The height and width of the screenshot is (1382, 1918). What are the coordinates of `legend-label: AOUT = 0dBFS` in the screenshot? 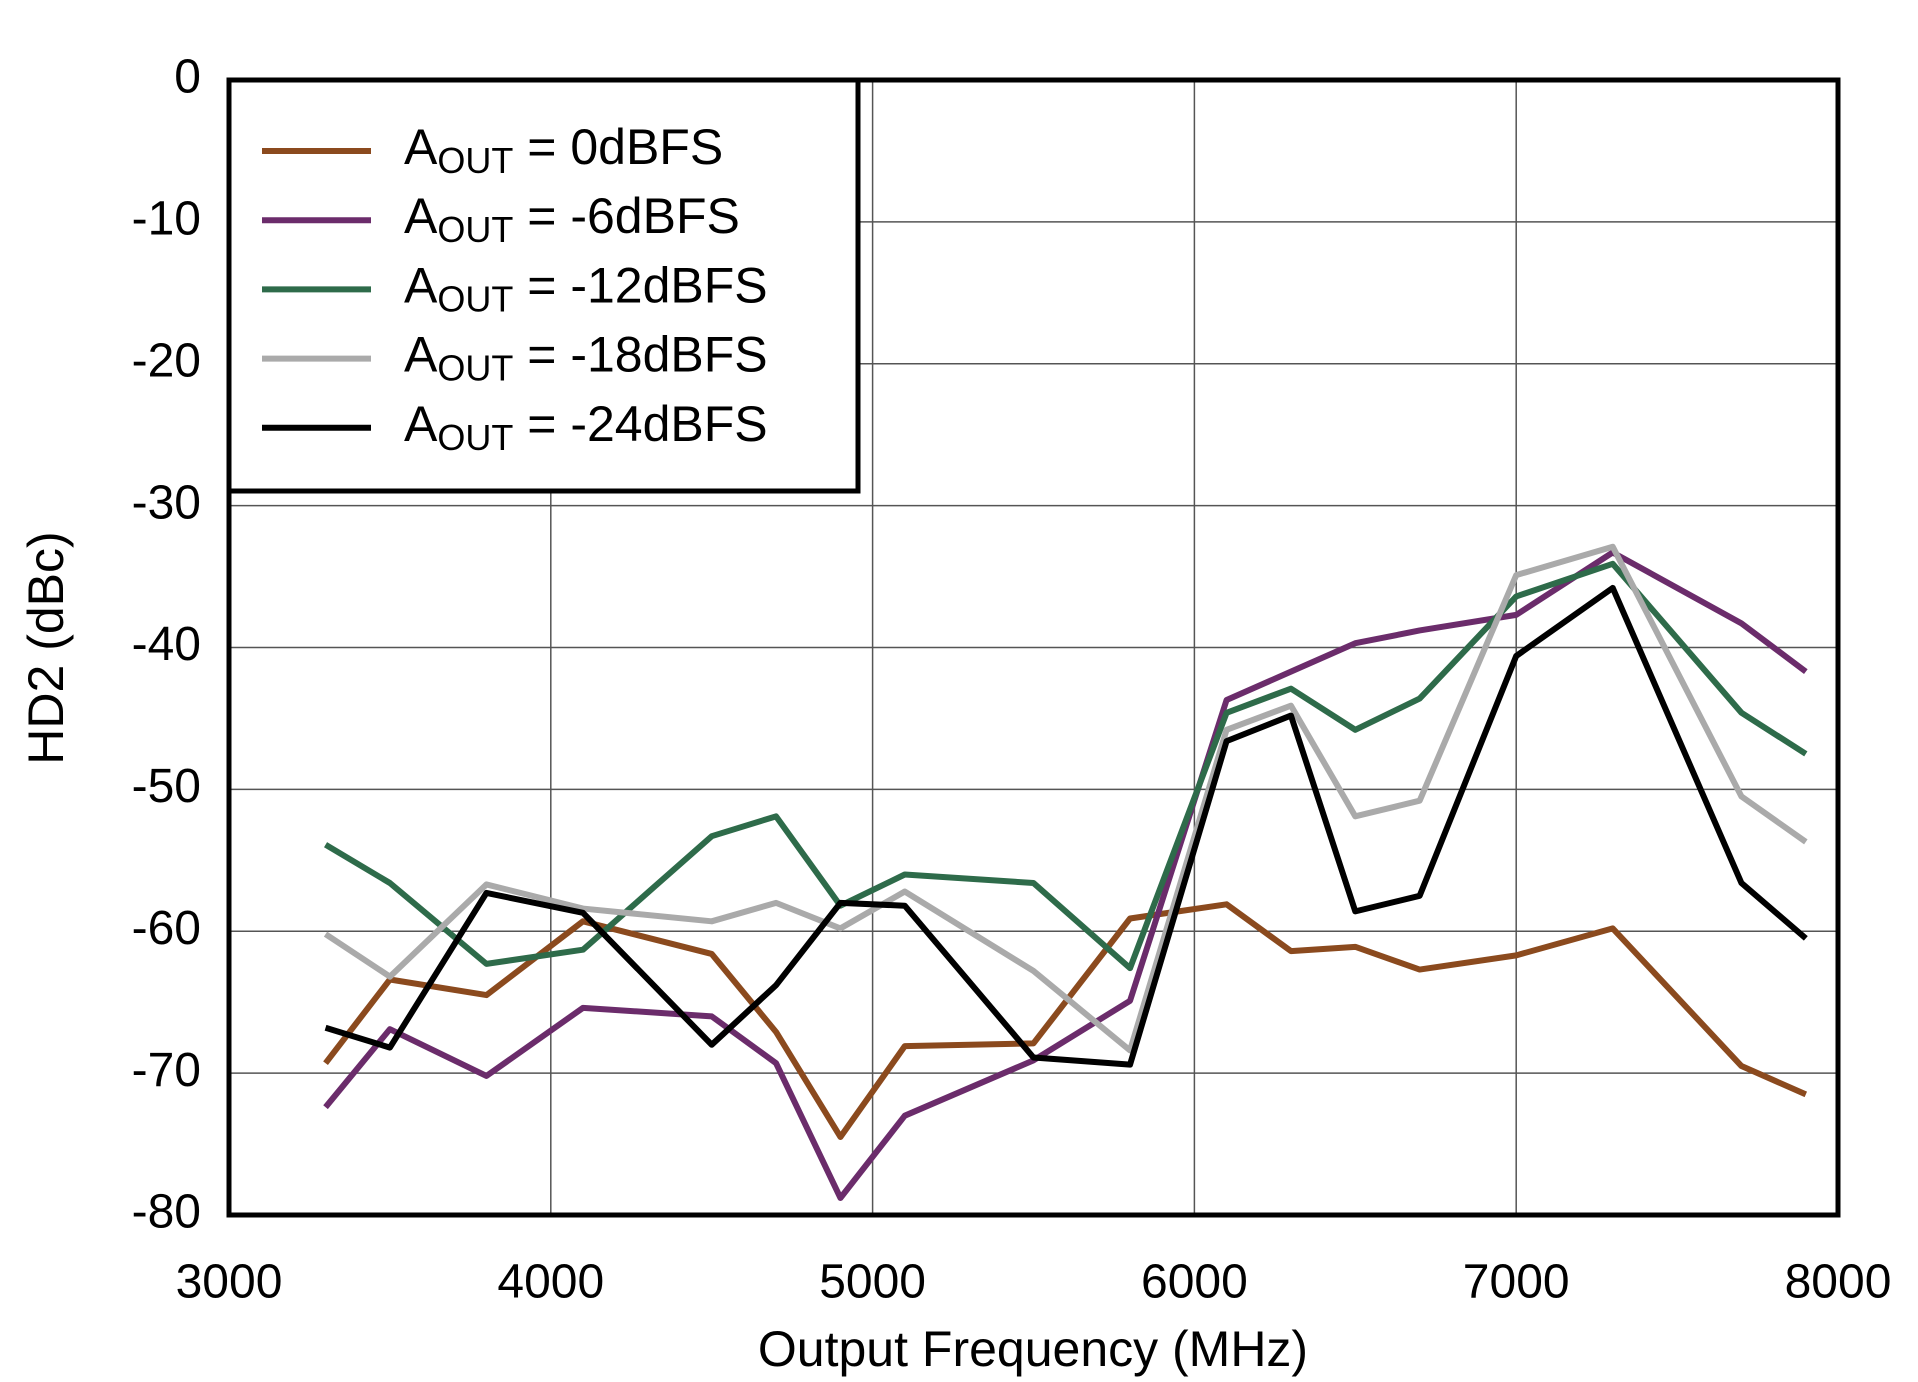 It's located at (563, 149).